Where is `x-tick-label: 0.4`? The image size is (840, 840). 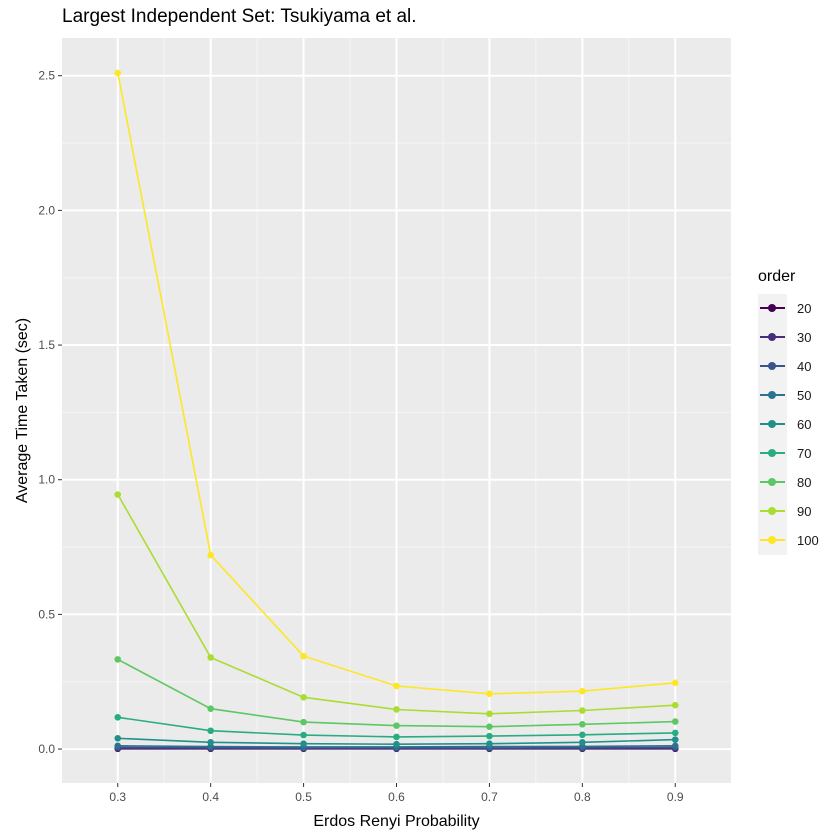
x-tick-label: 0.4 is located at coordinates (210, 797).